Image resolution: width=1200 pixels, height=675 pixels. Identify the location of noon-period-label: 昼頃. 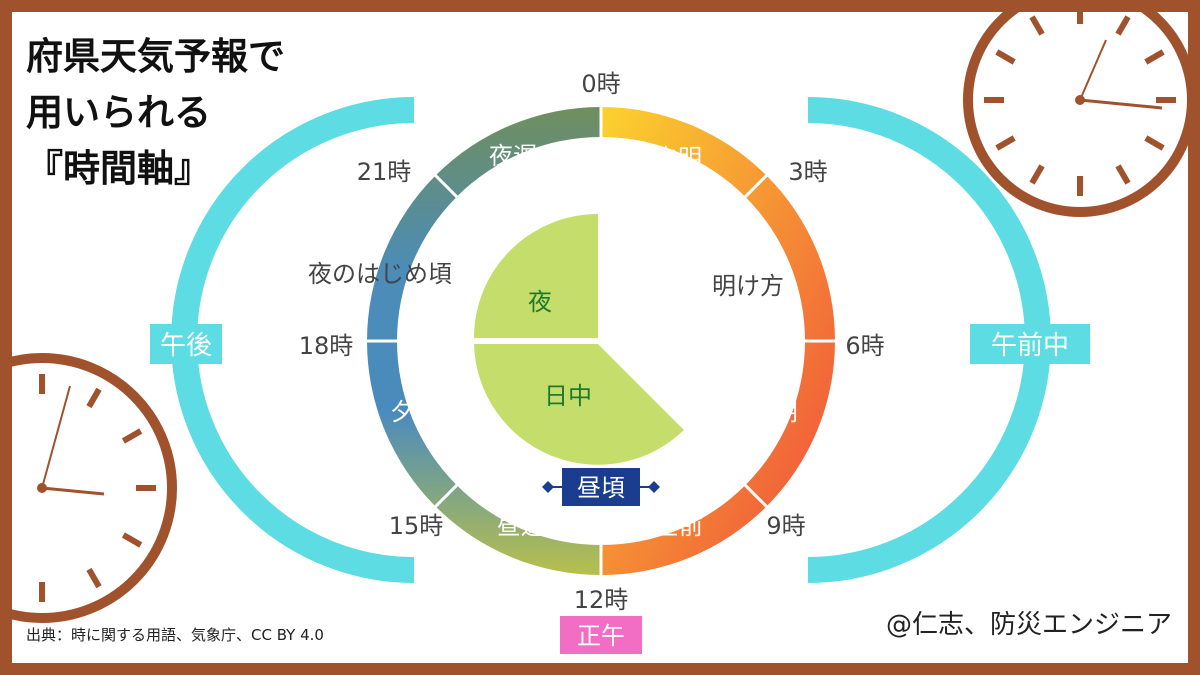
(601, 487).